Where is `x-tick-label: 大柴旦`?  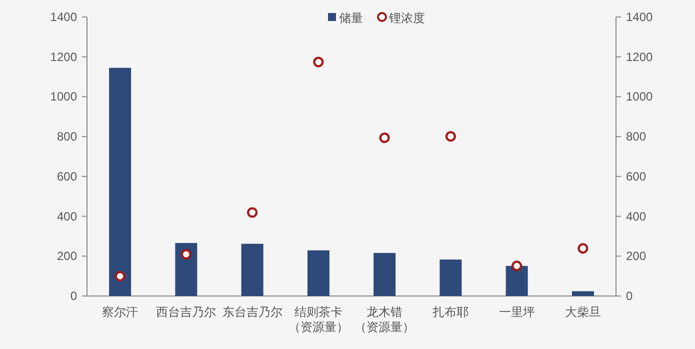
x-tick-label: 大柴旦 is located at coordinates (582, 312).